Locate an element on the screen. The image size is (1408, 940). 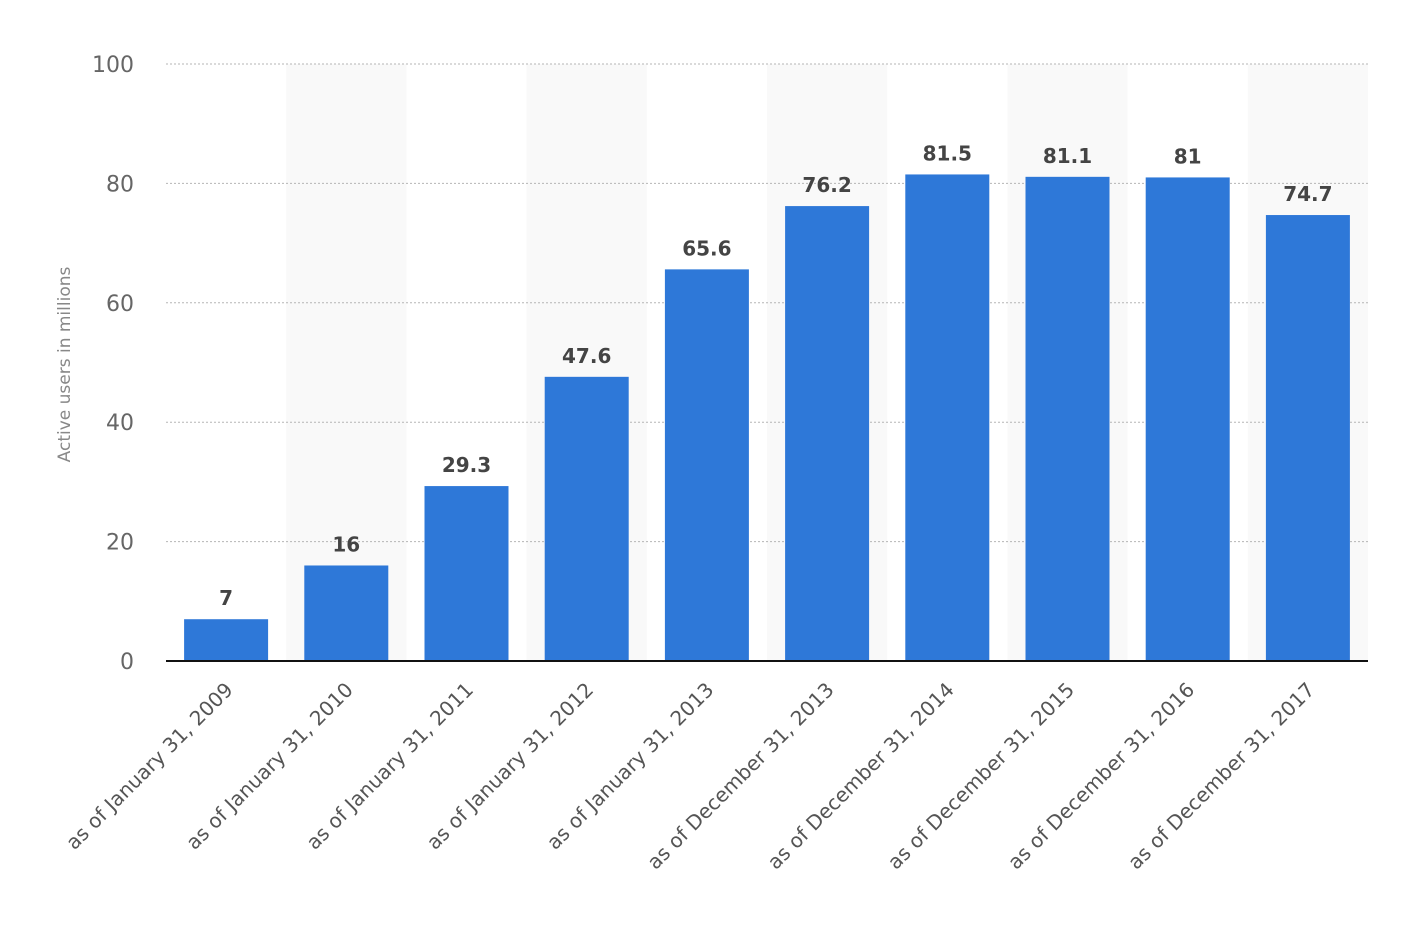
bar-value-label: 47.6 is located at coordinates (586, 356).